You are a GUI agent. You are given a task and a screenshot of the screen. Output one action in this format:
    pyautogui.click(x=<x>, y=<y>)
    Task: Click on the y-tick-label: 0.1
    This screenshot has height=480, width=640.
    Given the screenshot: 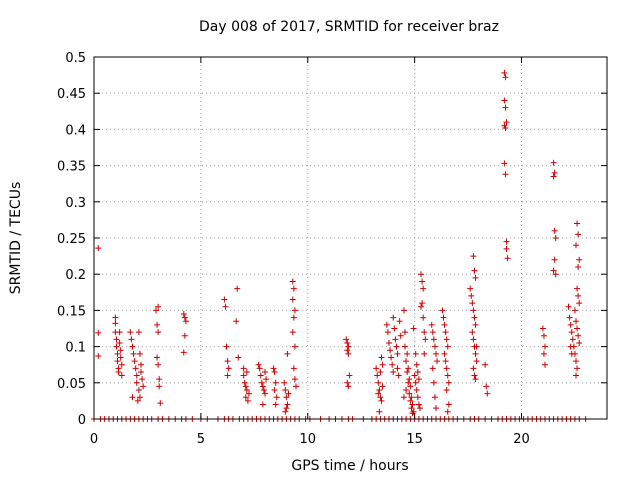 What is the action you would take?
    pyautogui.click(x=75, y=348)
    